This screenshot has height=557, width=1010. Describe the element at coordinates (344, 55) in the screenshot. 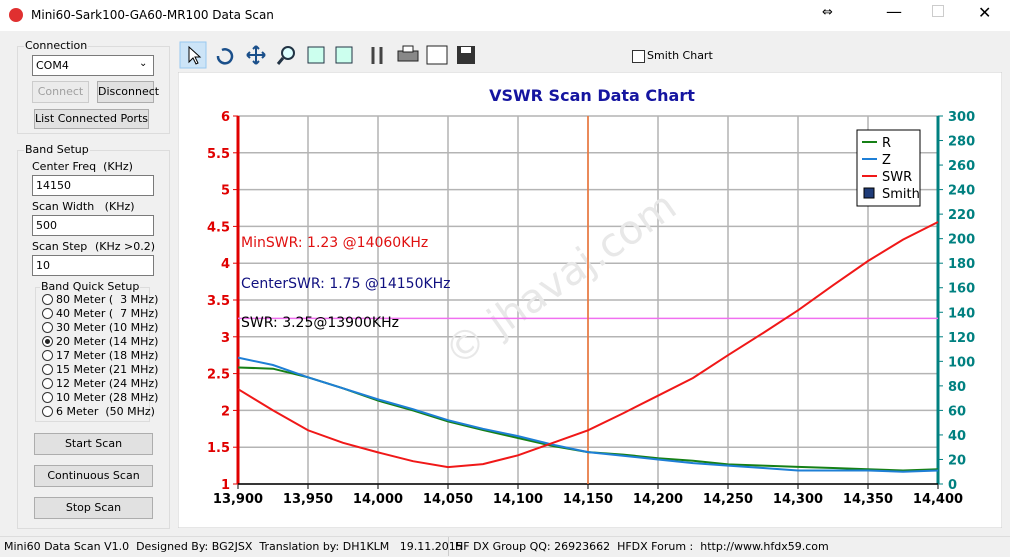

I see `grid-icon` at that location.